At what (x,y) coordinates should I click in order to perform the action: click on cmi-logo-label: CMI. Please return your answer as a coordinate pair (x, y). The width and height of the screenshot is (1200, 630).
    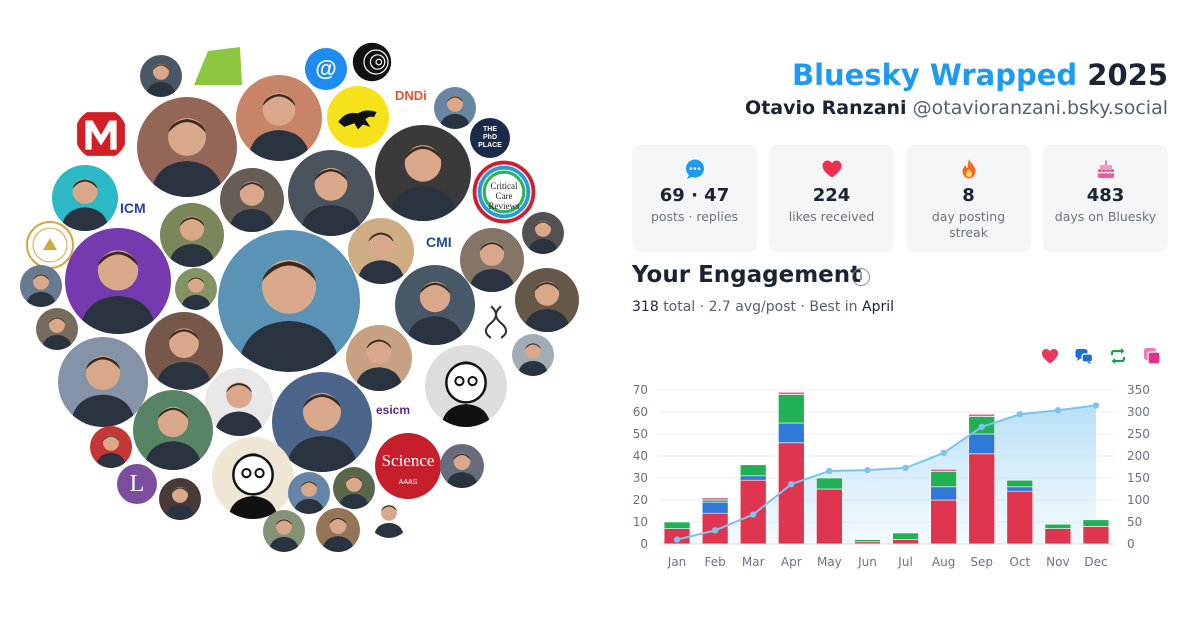
    Looking at the image, I should click on (439, 242).